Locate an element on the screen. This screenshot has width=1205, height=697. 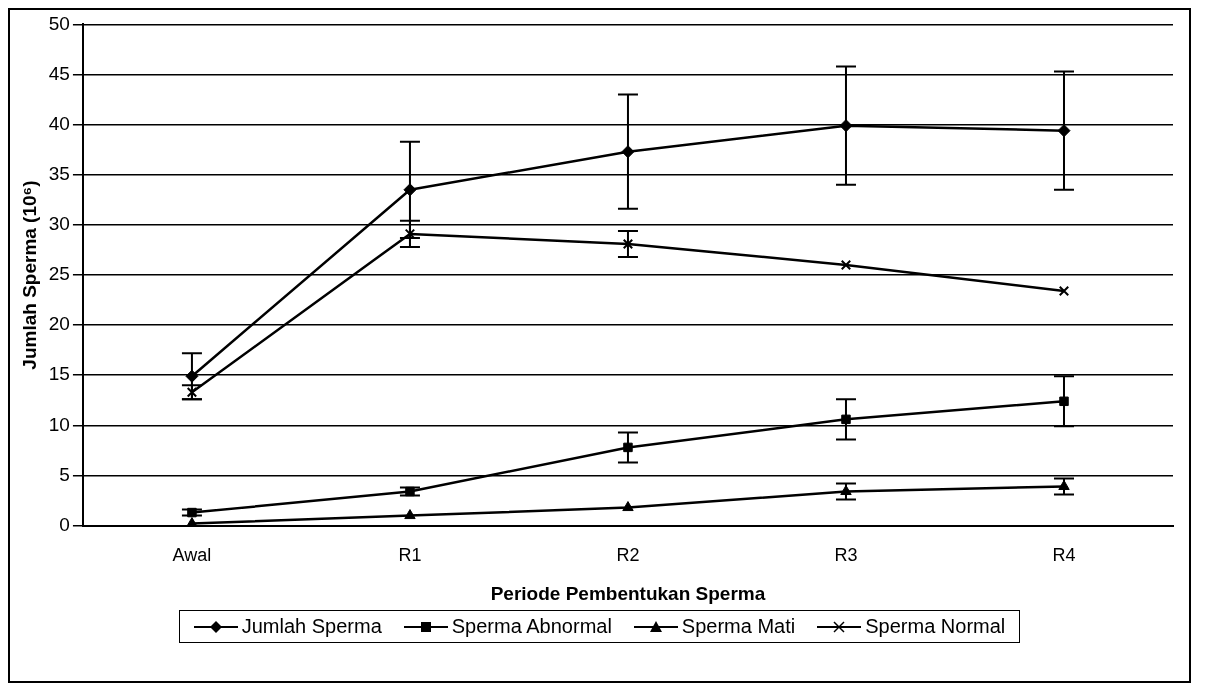
y-tick-label: 20 is located at coordinates (59, 324).